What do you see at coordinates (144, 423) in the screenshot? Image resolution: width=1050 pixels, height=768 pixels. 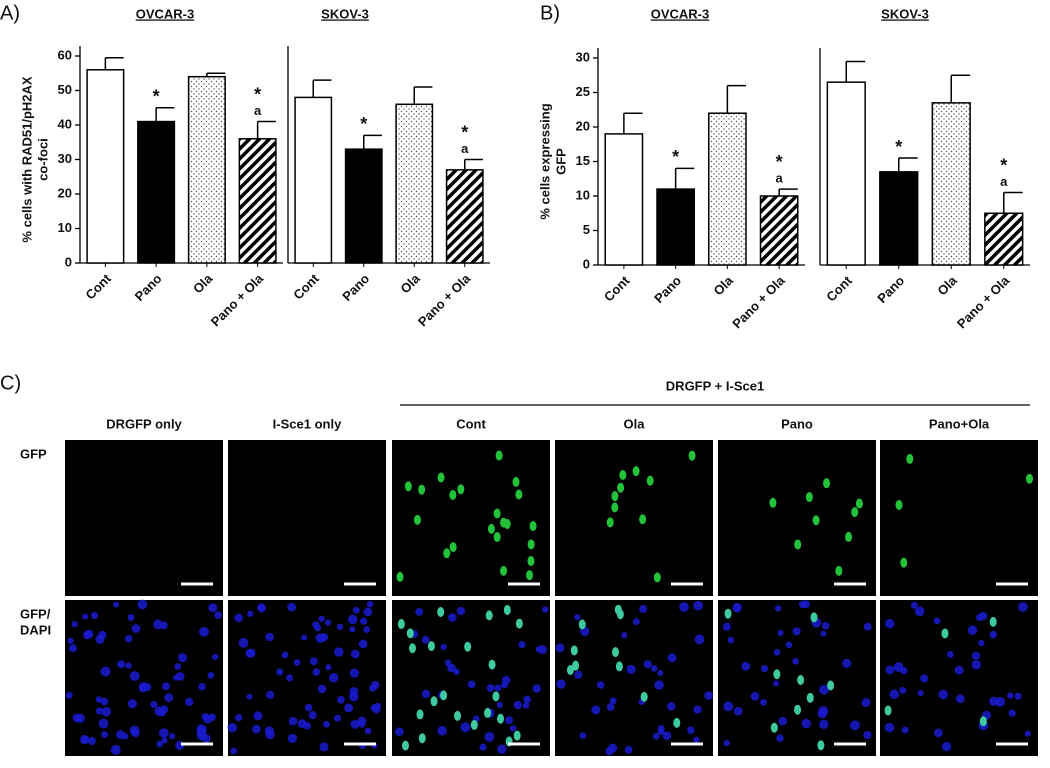 I see `column-label: DRGFP only` at bounding box center [144, 423].